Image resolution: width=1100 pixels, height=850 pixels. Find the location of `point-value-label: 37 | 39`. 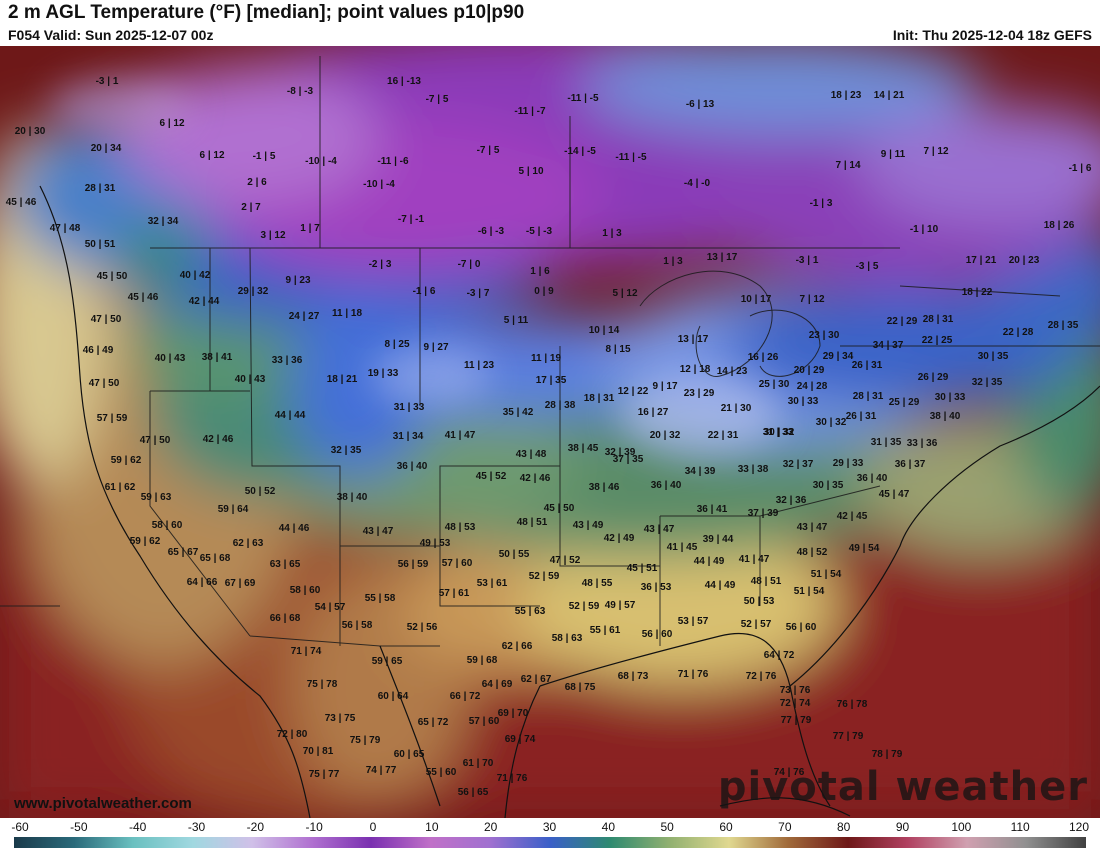

point-value-label: 37 | 39 is located at coordinates (763, 513).